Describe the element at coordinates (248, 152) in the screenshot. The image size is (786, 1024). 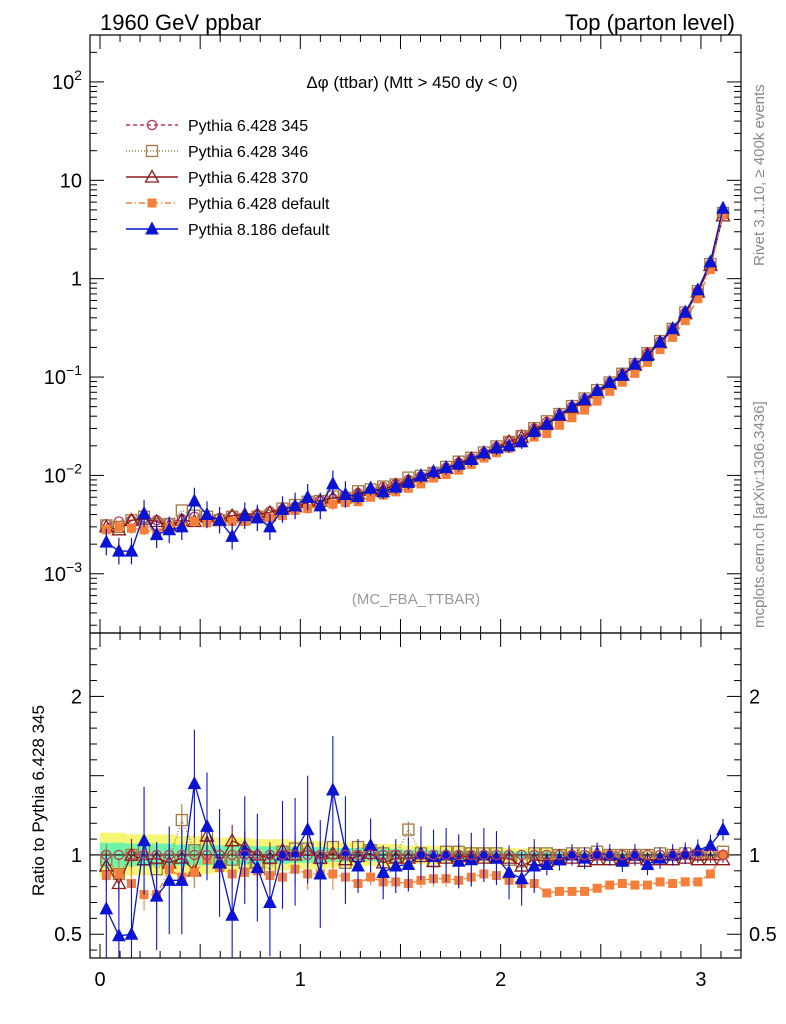
I see `legend-label: Pythia 6.428 346` at that location.